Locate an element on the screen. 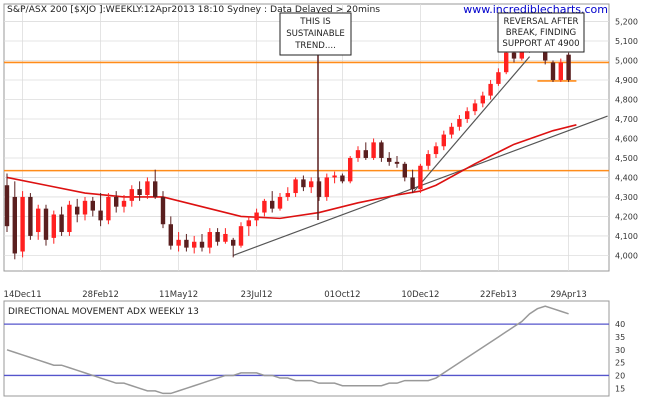  y-tick-label: 4,400 is located at coordinates (626, 177).